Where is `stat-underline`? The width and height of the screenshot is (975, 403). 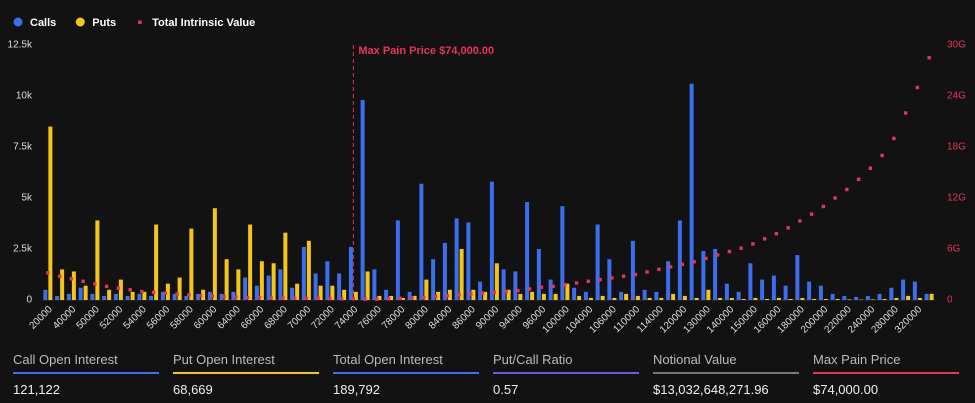 stat-underline is located at coordinates (86, 373).